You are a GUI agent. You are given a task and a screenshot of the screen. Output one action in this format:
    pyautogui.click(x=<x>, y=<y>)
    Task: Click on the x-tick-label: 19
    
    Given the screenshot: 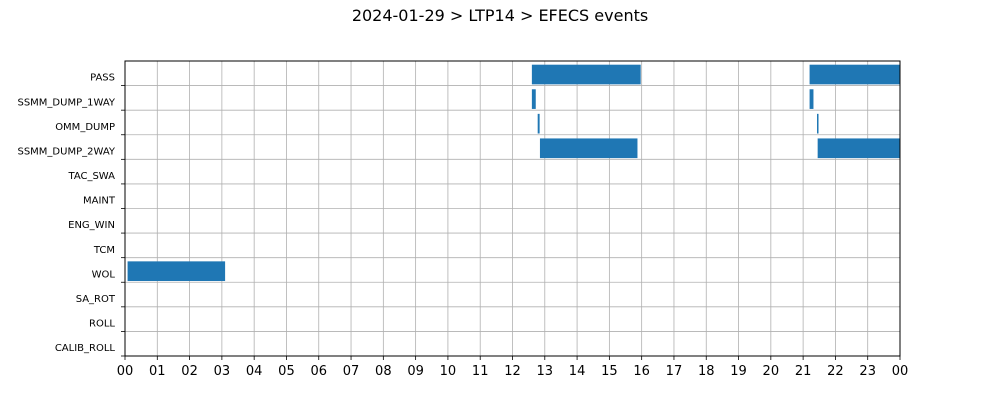 What is the action you would take?
    pyautogui.click(x=738, y=371)
    